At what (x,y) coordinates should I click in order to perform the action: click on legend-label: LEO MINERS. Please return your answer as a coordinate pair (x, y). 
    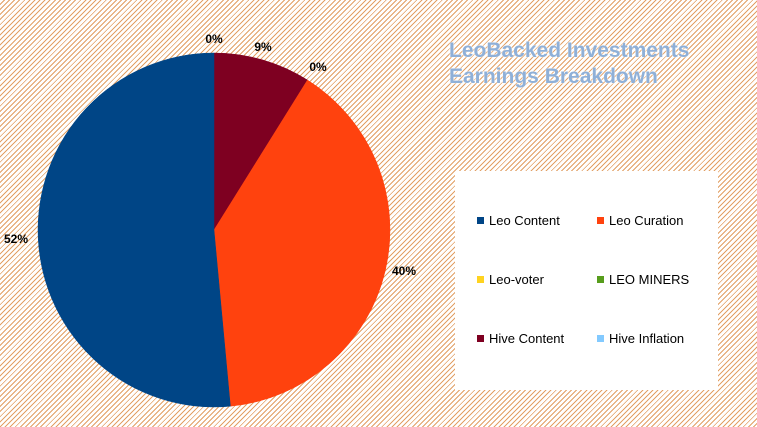
    Looking at the image, I should click on (649, 279).